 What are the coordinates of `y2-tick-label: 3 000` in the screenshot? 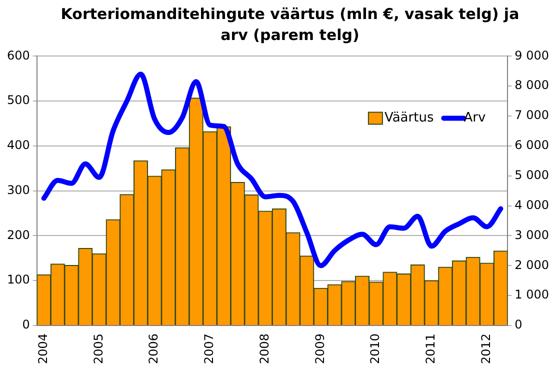 It's located at (532, 235).